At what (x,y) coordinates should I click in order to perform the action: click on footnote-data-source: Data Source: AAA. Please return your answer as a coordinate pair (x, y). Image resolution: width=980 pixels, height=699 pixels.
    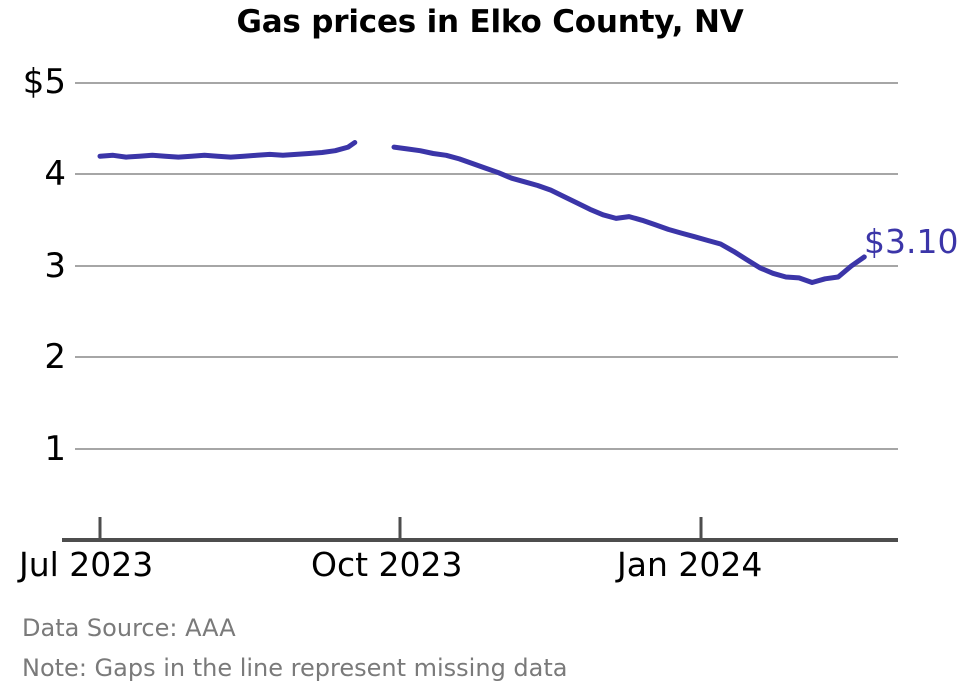
    Looking at the image, I should click on (129, 628).